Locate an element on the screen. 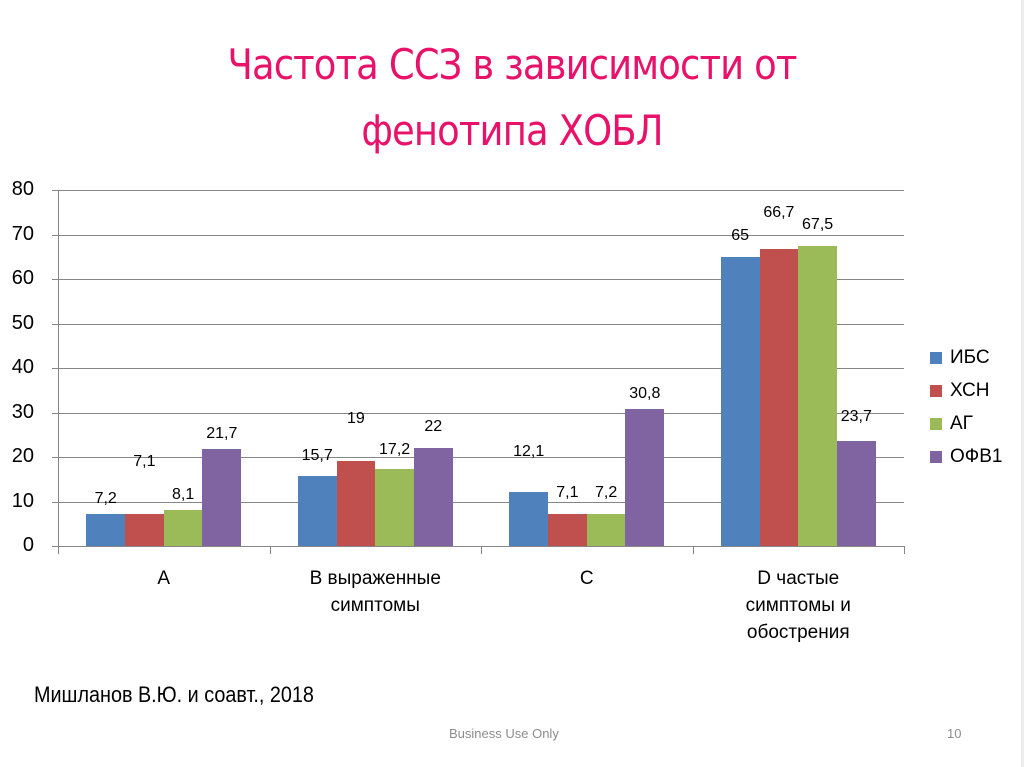 The image size is (1024, 767). footer-classification: Business Use Only is located at coordinates (504, 733).